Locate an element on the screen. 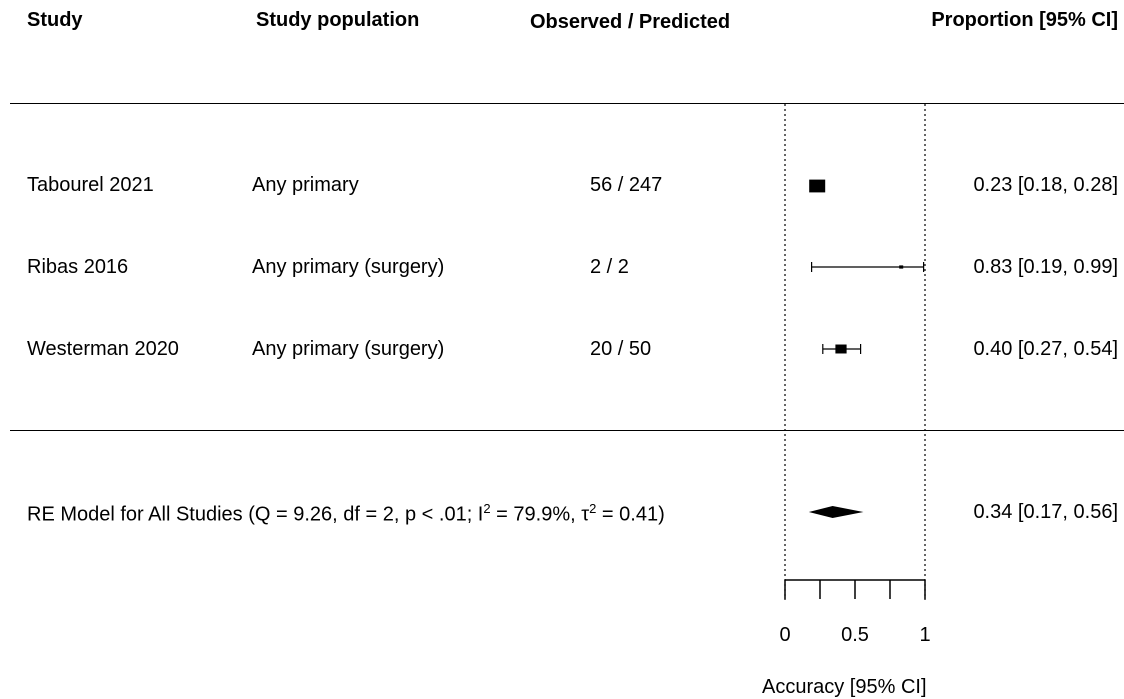 This screenshot has height=699, width=1124. summary-ci: 0.34 [0.17, 0.56] is located at coordinates (1045, 512).